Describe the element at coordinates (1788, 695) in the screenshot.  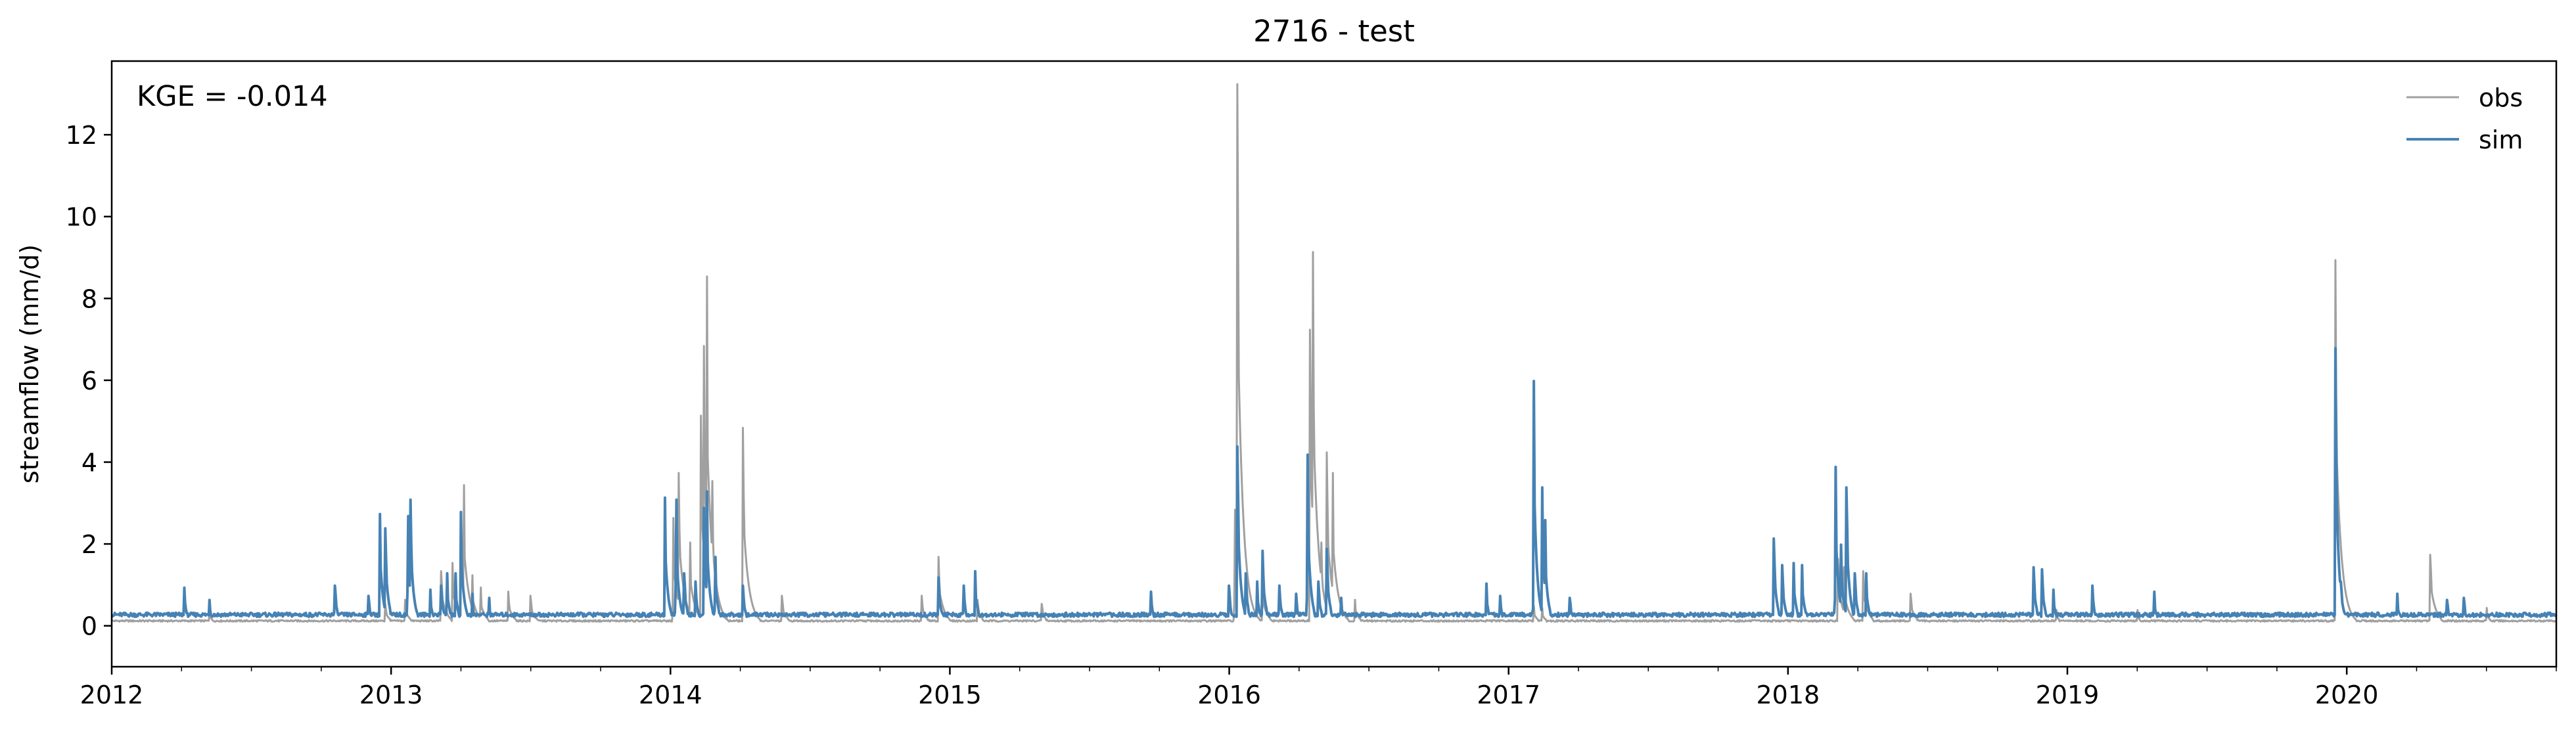
I see `x-tick-label: 2018` at that location.